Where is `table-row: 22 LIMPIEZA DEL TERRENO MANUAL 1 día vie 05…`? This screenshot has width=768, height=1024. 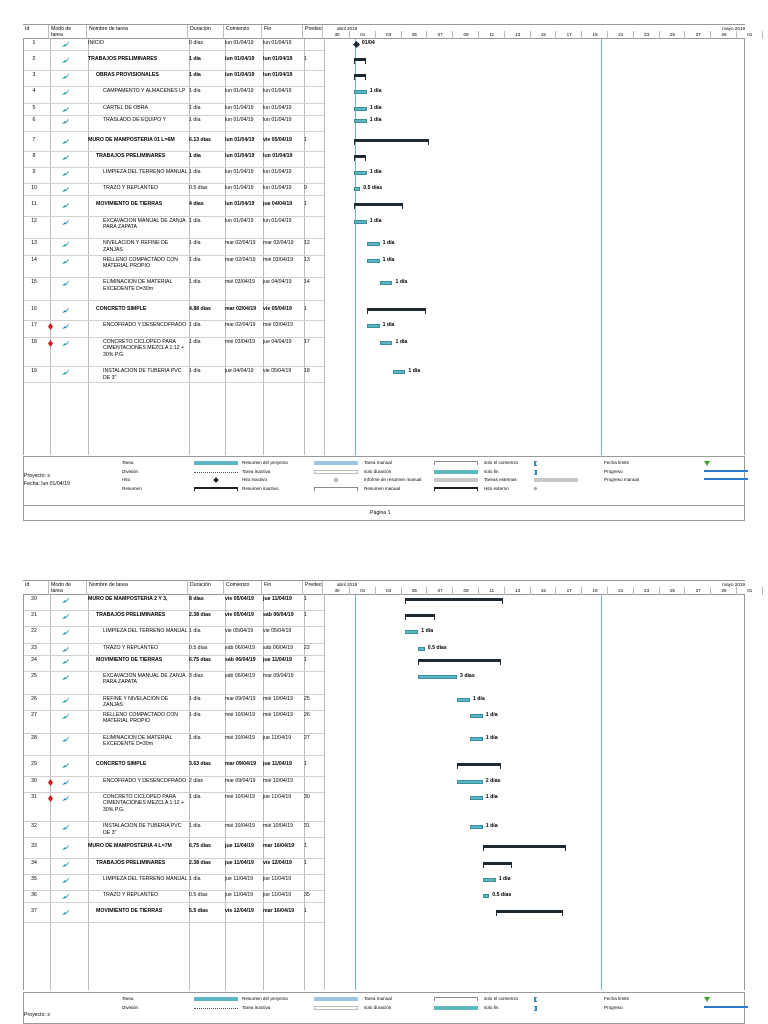 table-row: 22 LIMPIEZA DEL TERRENO MANUAL 1 día vie 05… is located at coordinates (174, 635).